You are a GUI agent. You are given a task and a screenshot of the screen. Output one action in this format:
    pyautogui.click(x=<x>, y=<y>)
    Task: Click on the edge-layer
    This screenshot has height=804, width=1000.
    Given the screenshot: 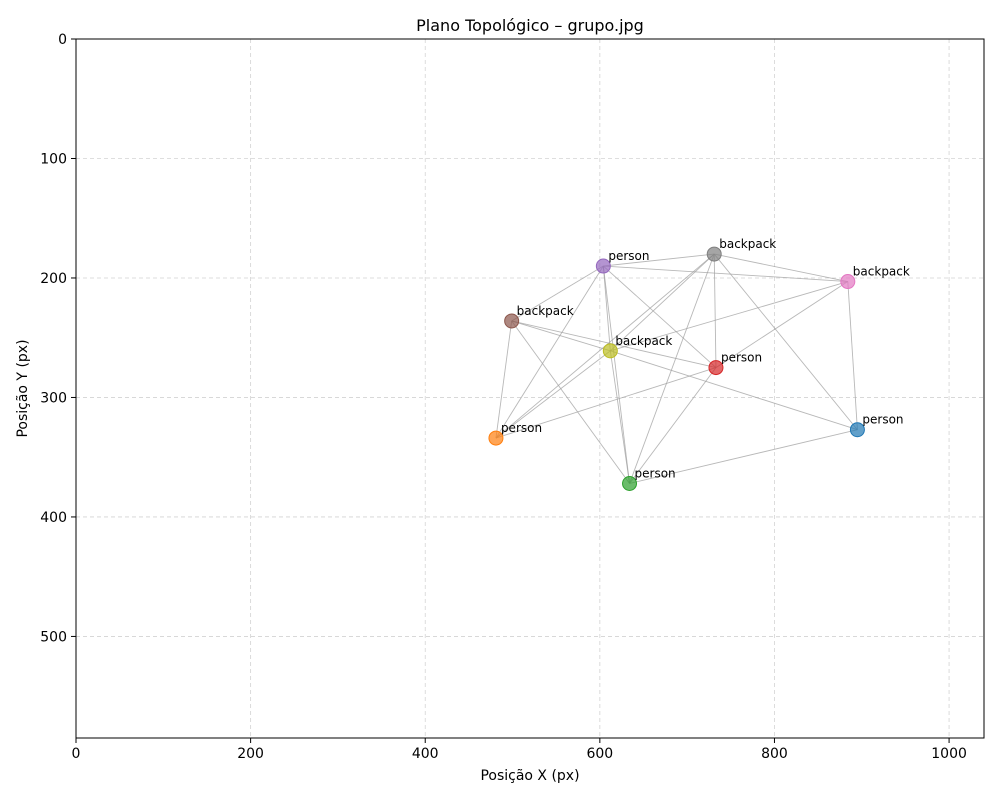 What is the action you would take?
    pyautogui.click(x=676, y=368)
    